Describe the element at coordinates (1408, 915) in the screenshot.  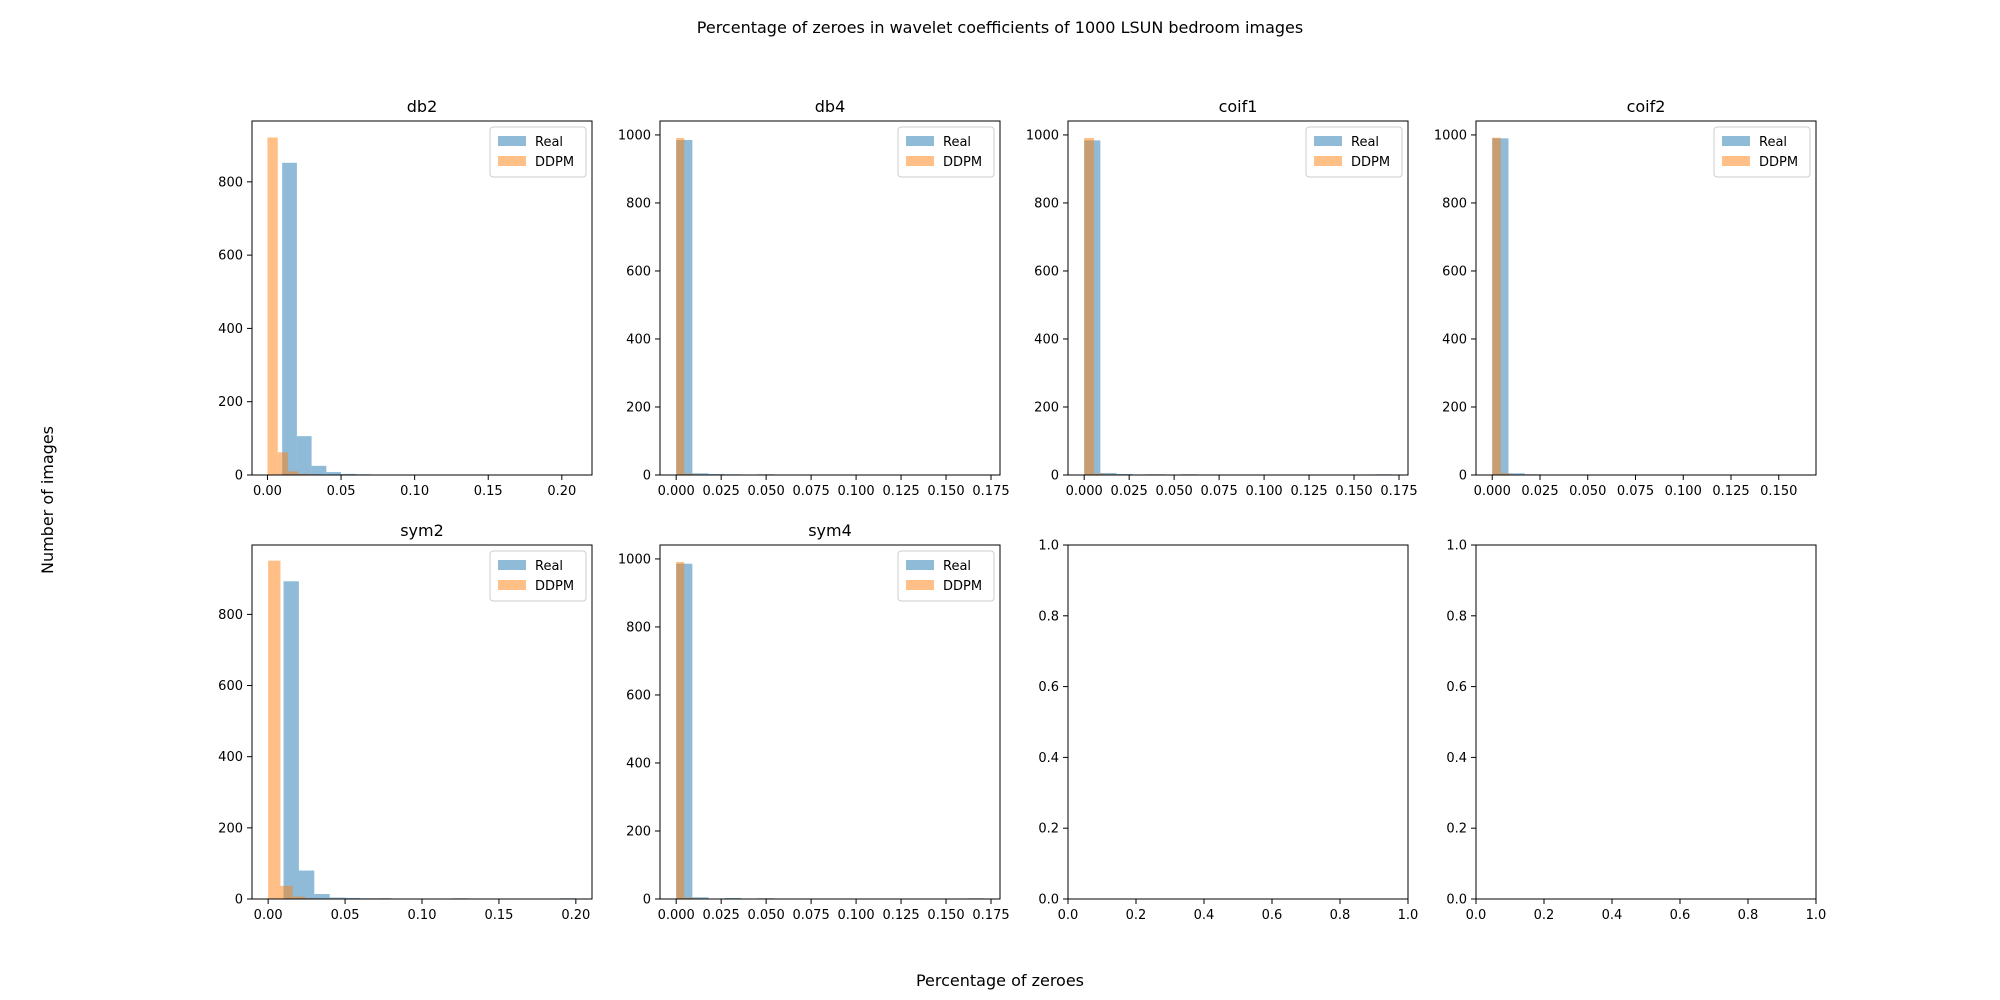
I see `x-tick-label: 1.0` at that location.